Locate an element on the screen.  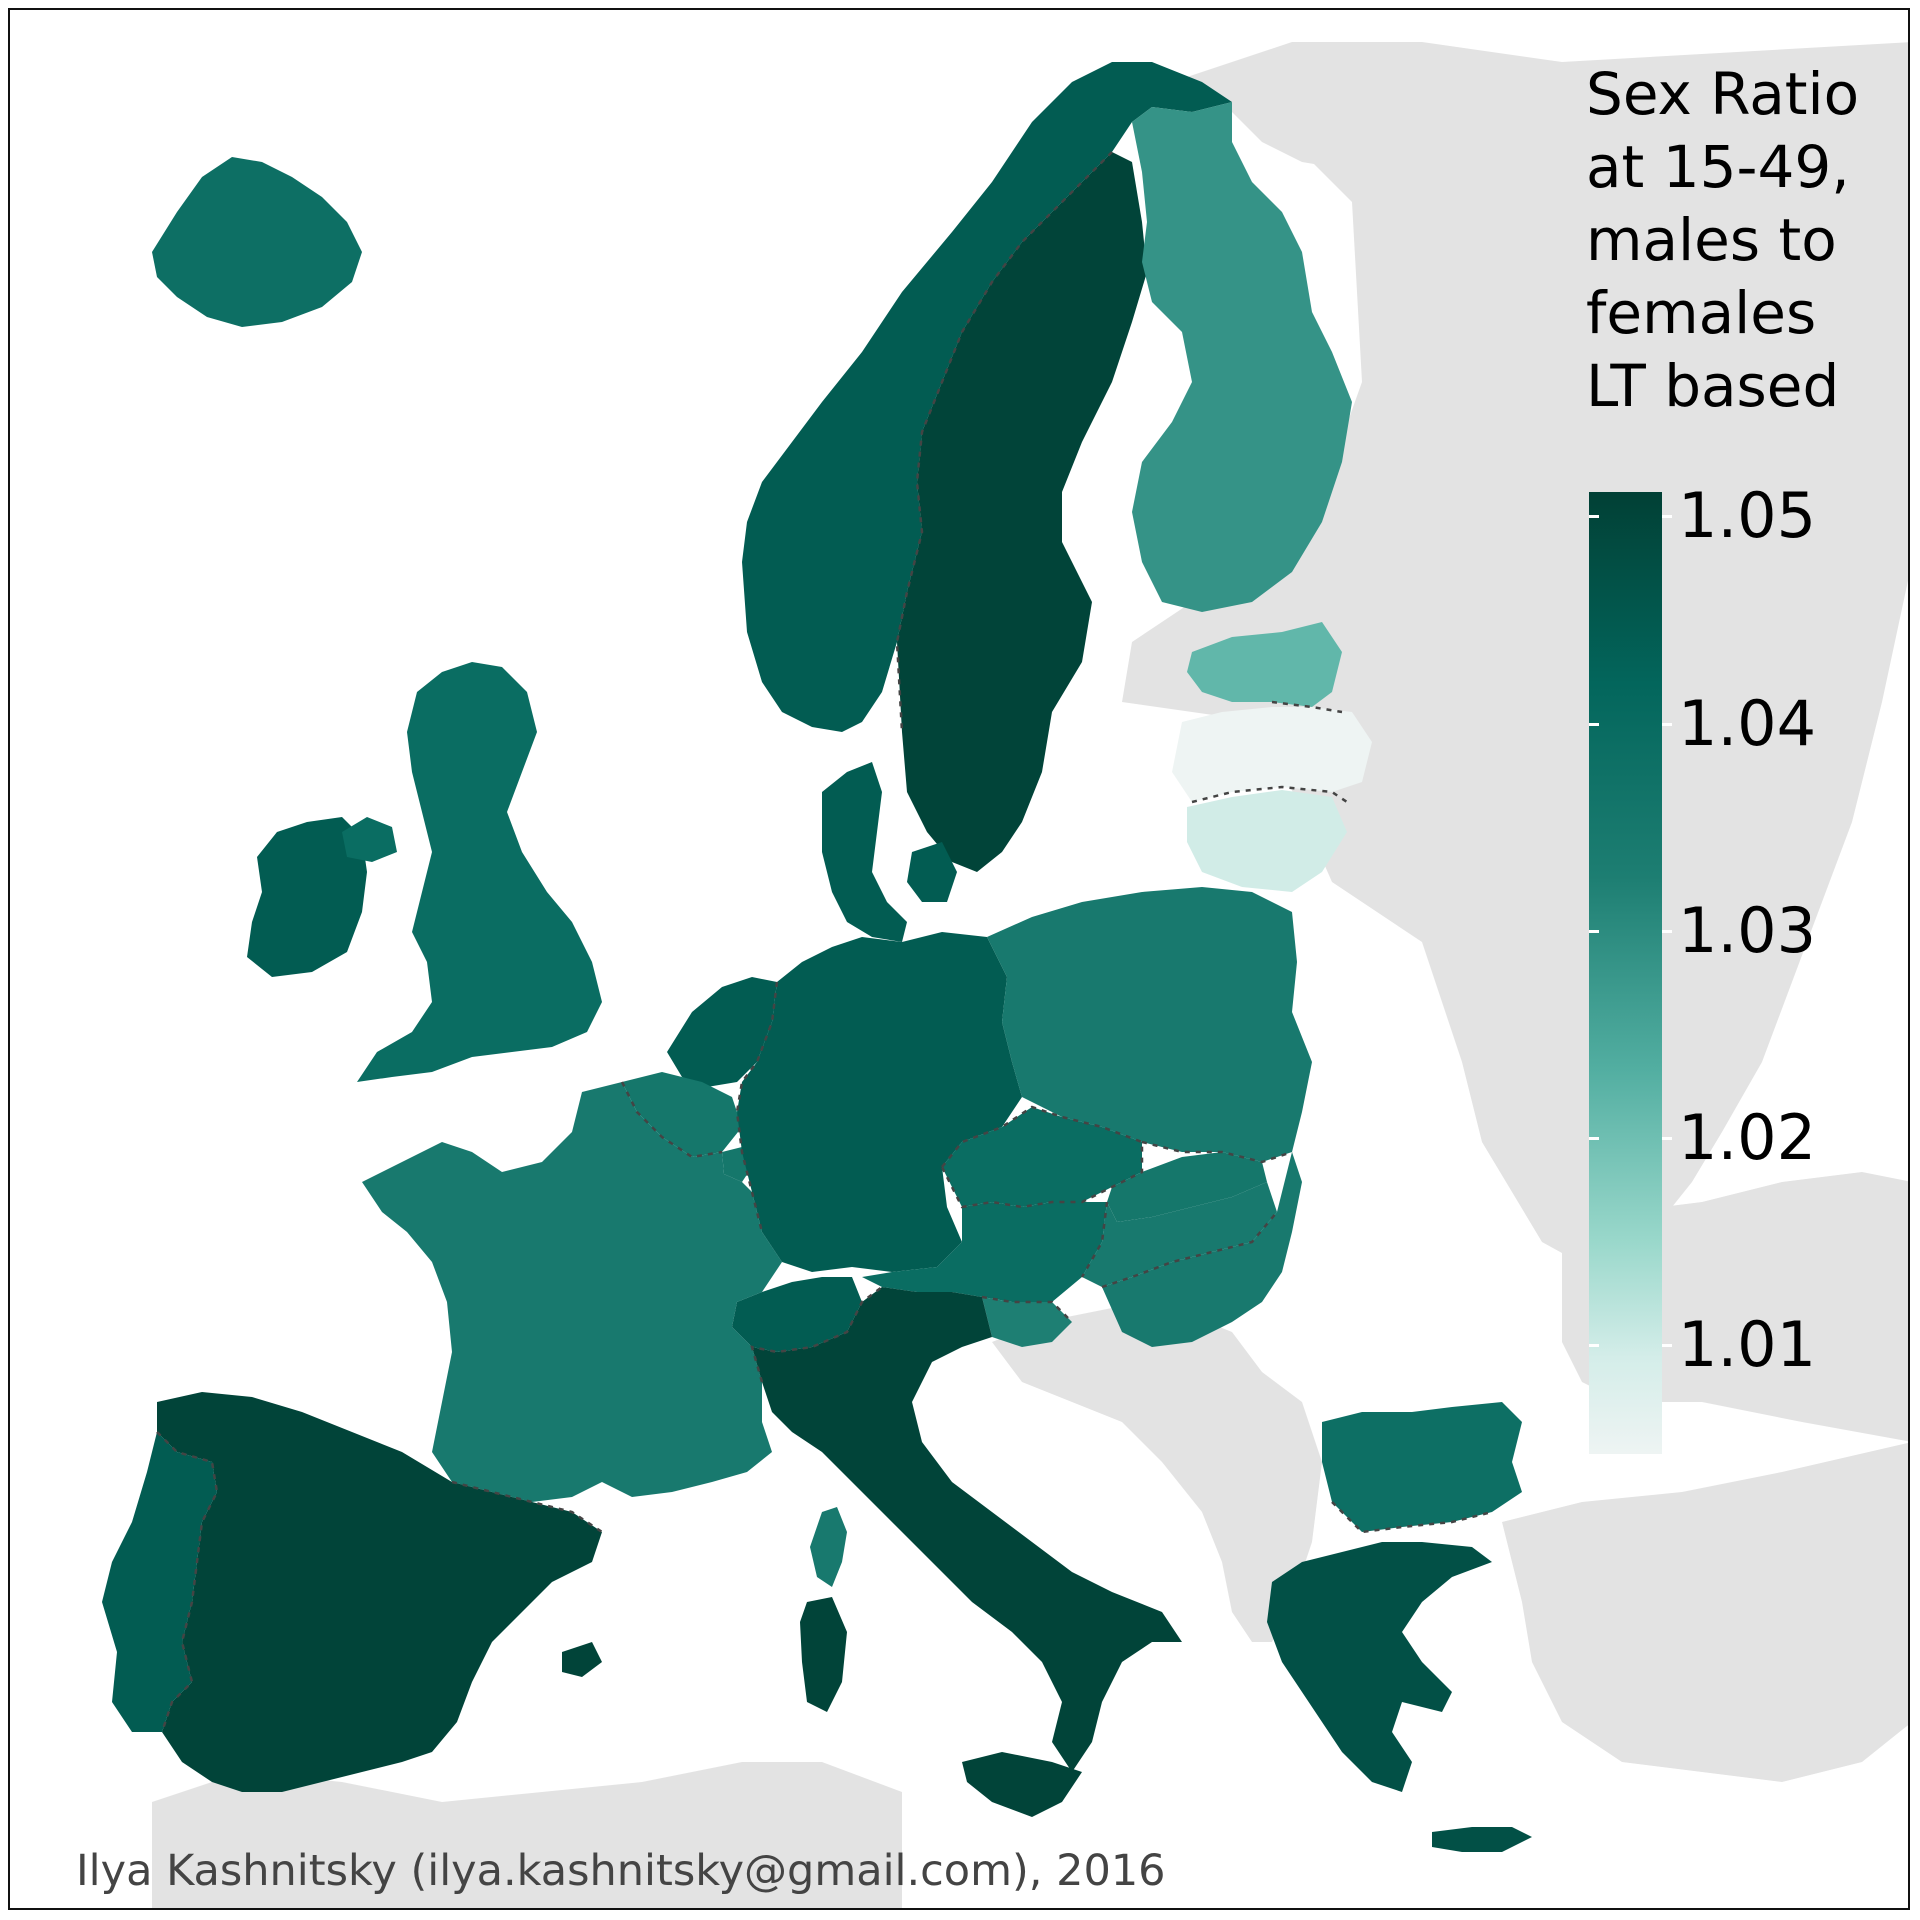
country-hungary is located at coordinates (1179, 1234).